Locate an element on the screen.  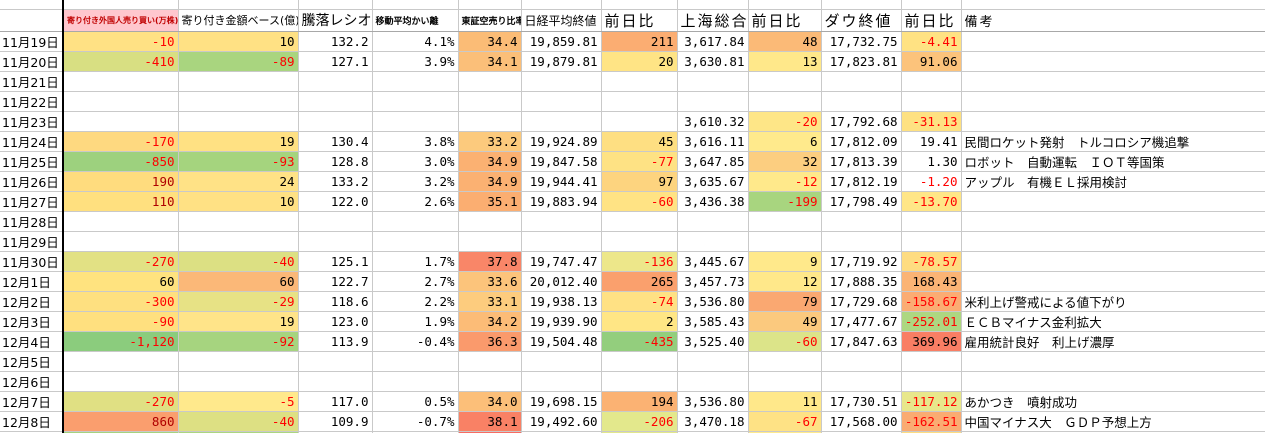
cell-remarks: あかつき 噴射成功 is located at coordinates (1113, 401).